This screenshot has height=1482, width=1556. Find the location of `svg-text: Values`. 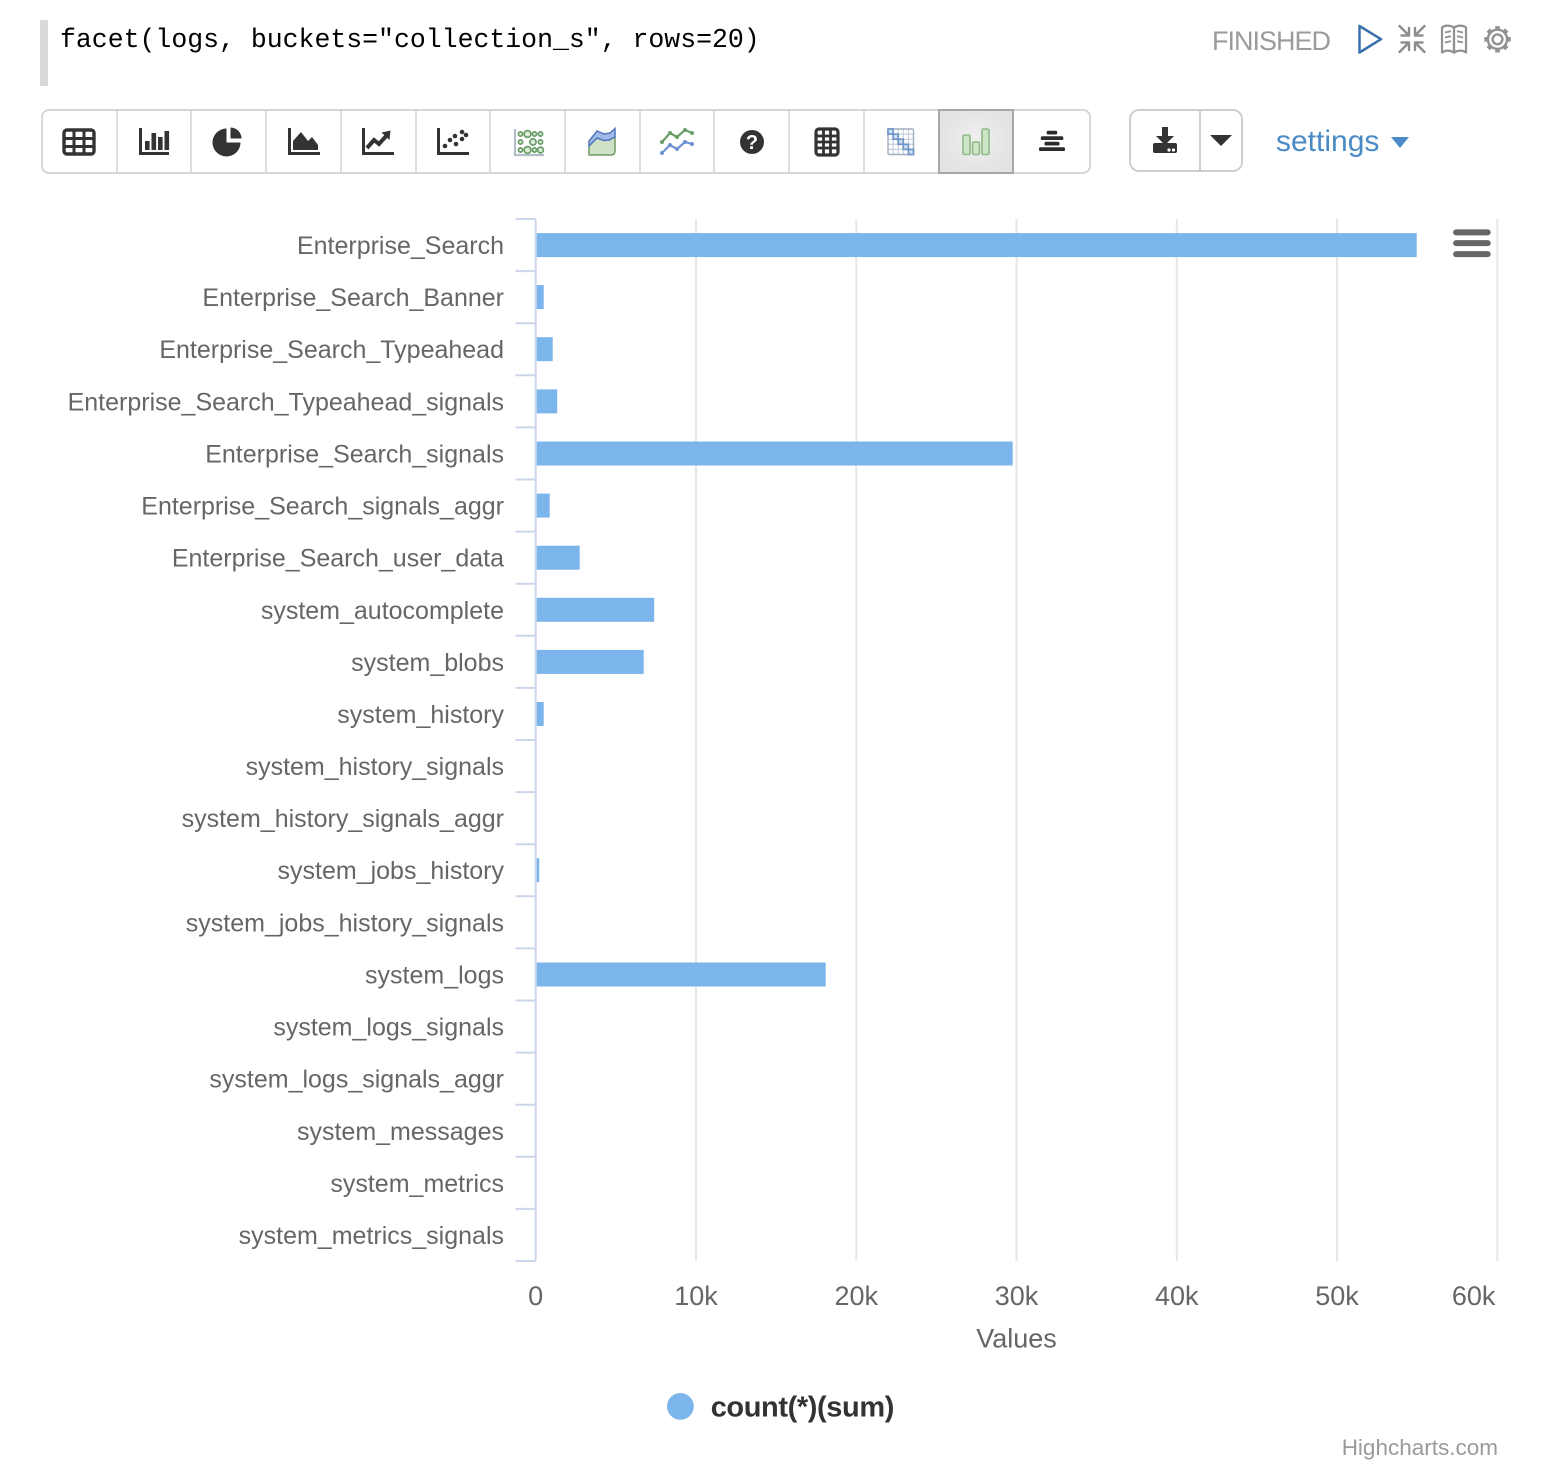

svg-text: Values is located at coordinates (1016, 1339).